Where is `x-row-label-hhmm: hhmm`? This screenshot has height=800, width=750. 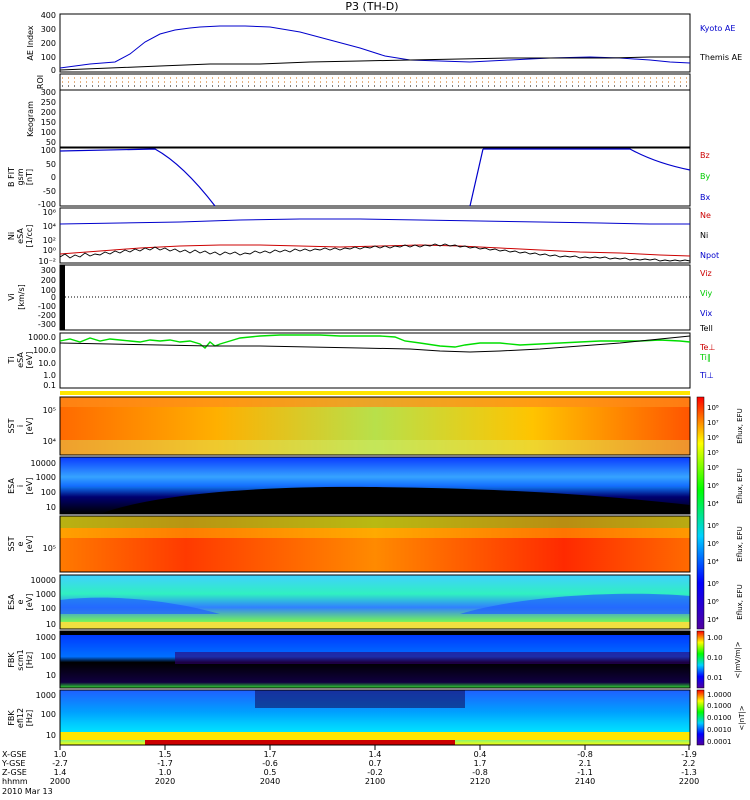
x-row-label-hhmm: hhmm is located at coordinates (15, 781).